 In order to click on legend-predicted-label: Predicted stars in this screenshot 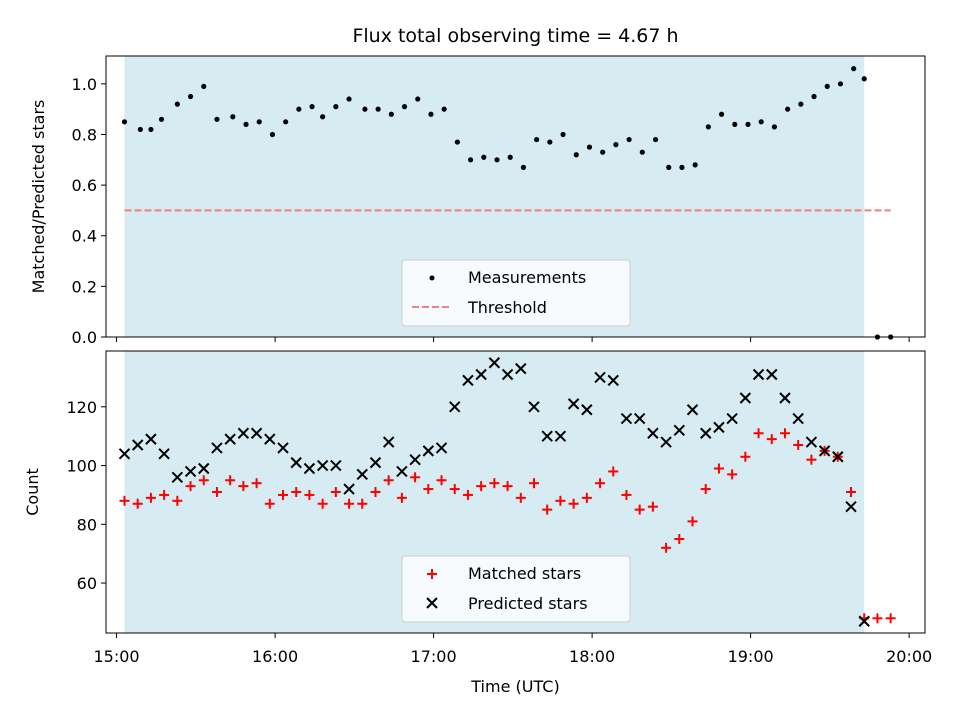, I will do `click(528, 603)`.